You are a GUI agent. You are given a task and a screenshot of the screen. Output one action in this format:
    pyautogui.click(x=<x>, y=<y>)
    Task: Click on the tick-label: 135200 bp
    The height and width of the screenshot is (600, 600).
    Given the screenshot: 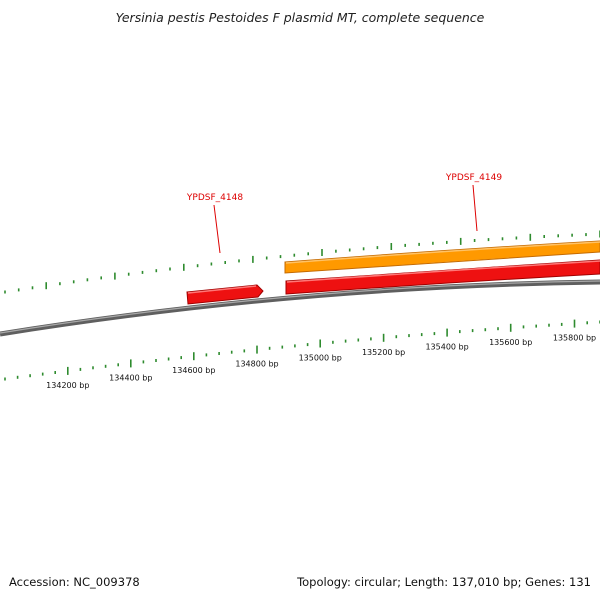 What is the action you would take?
    pyautogui.click(x=383, y=352)
    